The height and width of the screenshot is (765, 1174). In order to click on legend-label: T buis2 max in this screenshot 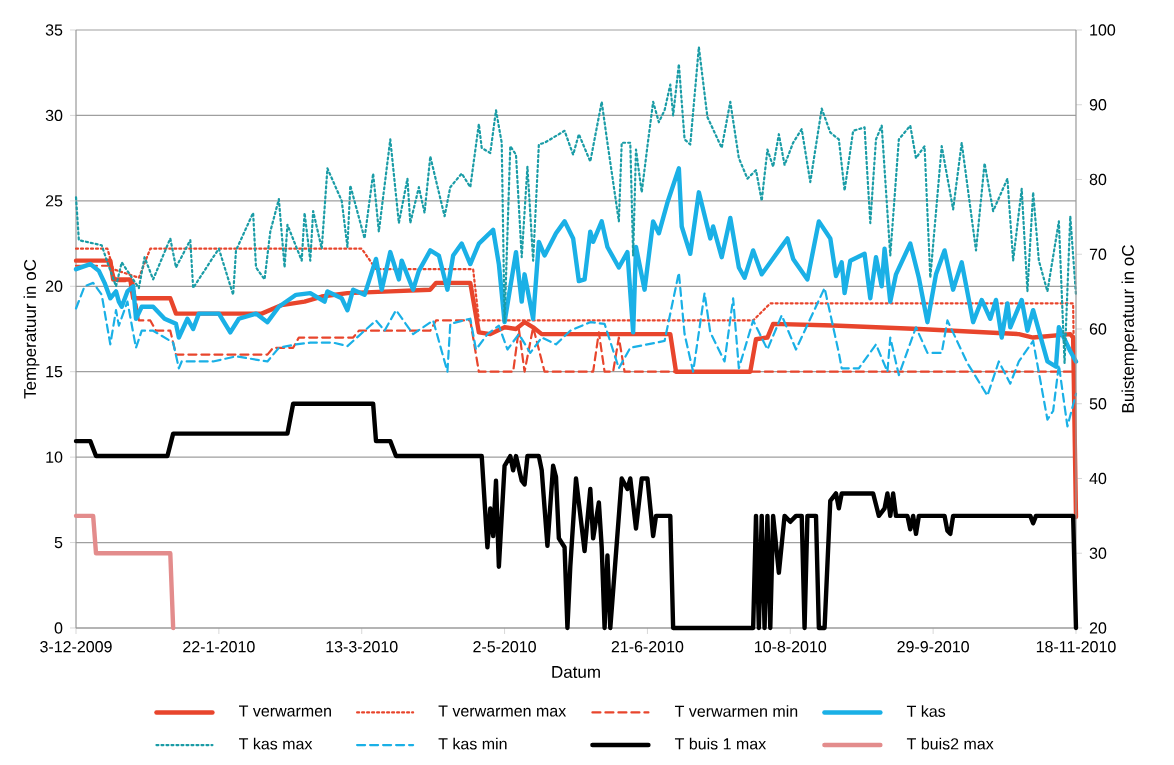, I will do `click(950, 743)`.